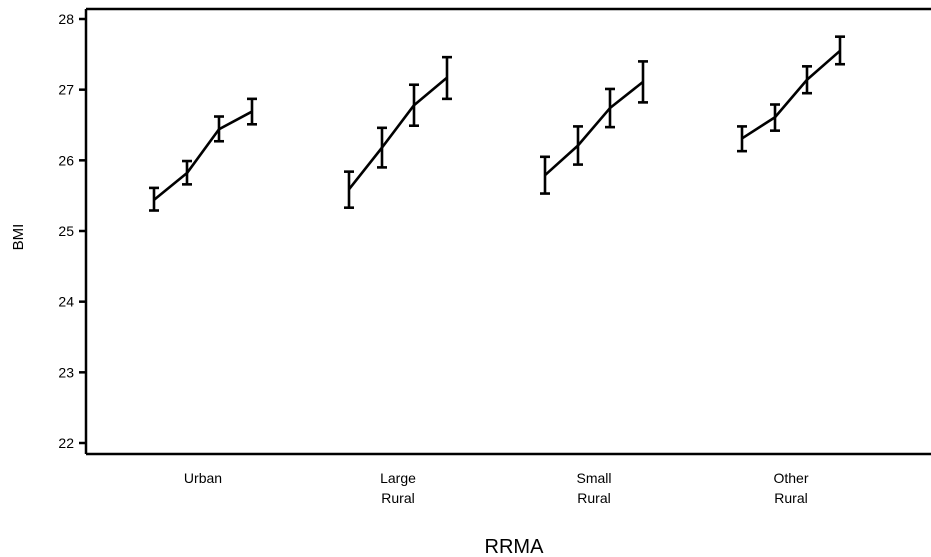 Image resolution: width=931 pixels, height=557 pixels. I want to click on y-tick-label: 27, so click(66, 90).